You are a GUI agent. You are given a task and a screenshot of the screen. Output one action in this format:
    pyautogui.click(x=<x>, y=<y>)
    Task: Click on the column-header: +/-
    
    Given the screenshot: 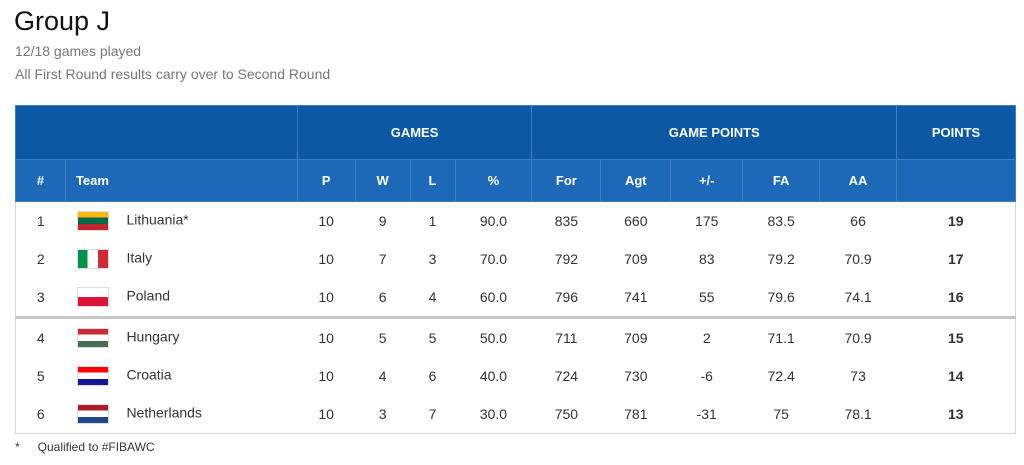 What is the action you would take?
    pyautogui.click(x=707, y=180)
    